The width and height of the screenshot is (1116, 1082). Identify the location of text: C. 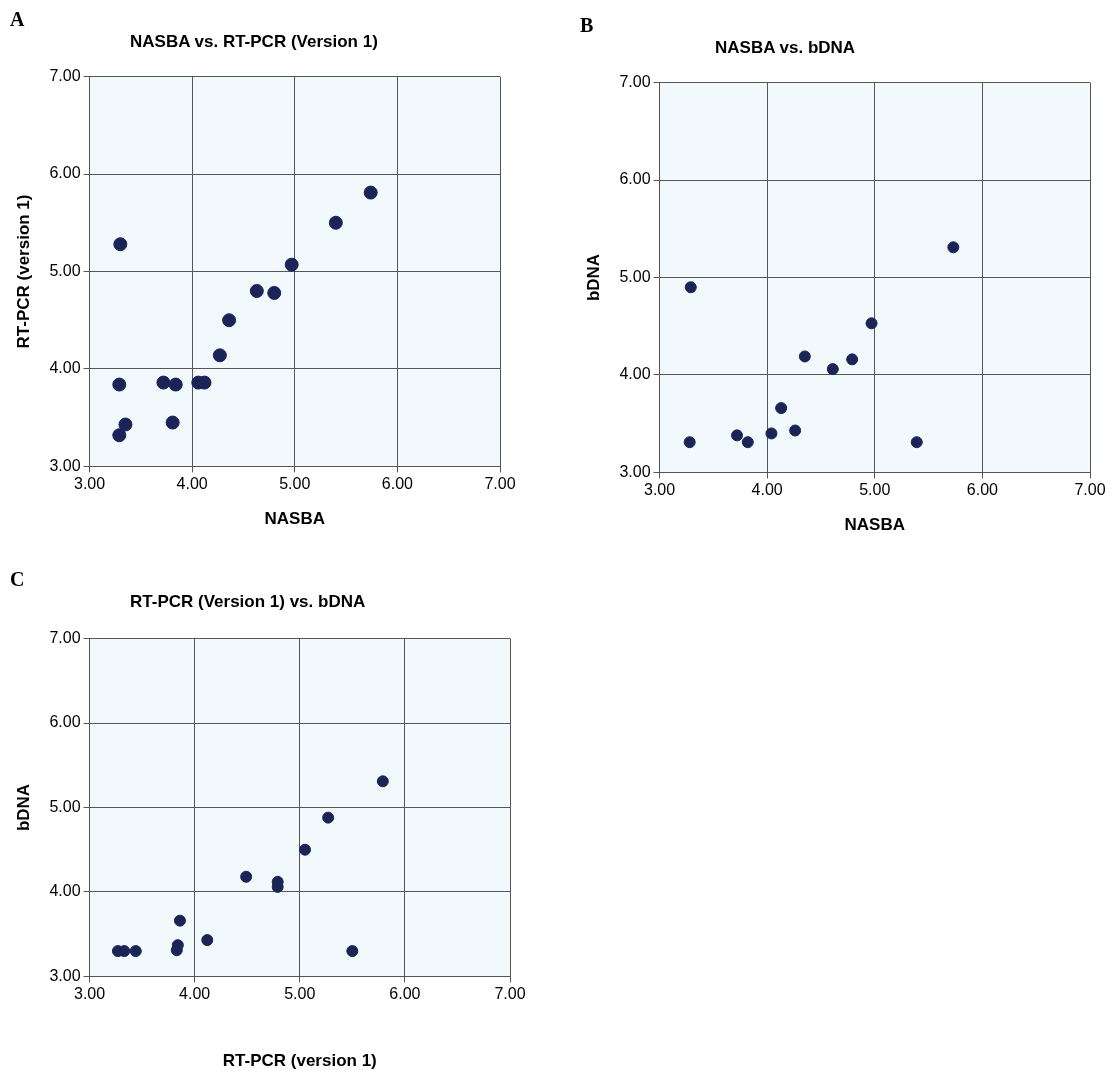
(17, 579).